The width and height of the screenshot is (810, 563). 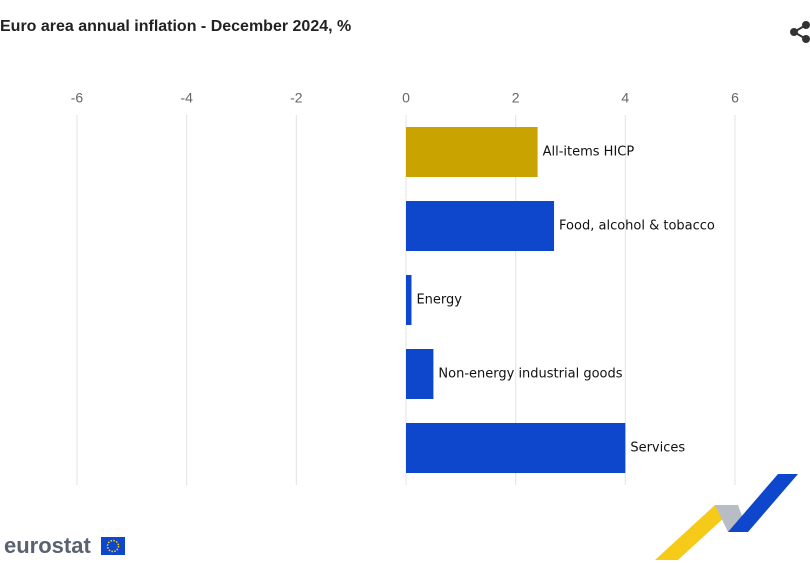 I want to click on x-tick-label: 0, so click(x=406, y=98).